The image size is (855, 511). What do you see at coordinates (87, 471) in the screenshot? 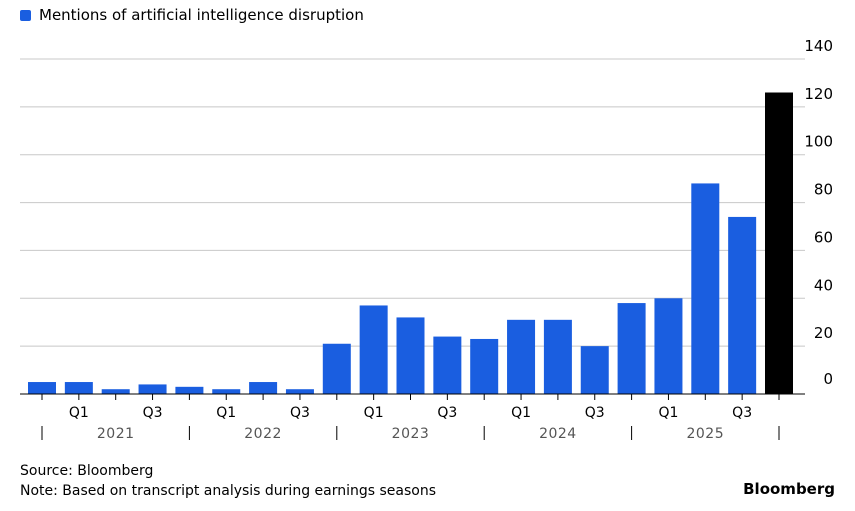
I see `source-note: Source: Bloomberg` at bounding box center [87, 471].